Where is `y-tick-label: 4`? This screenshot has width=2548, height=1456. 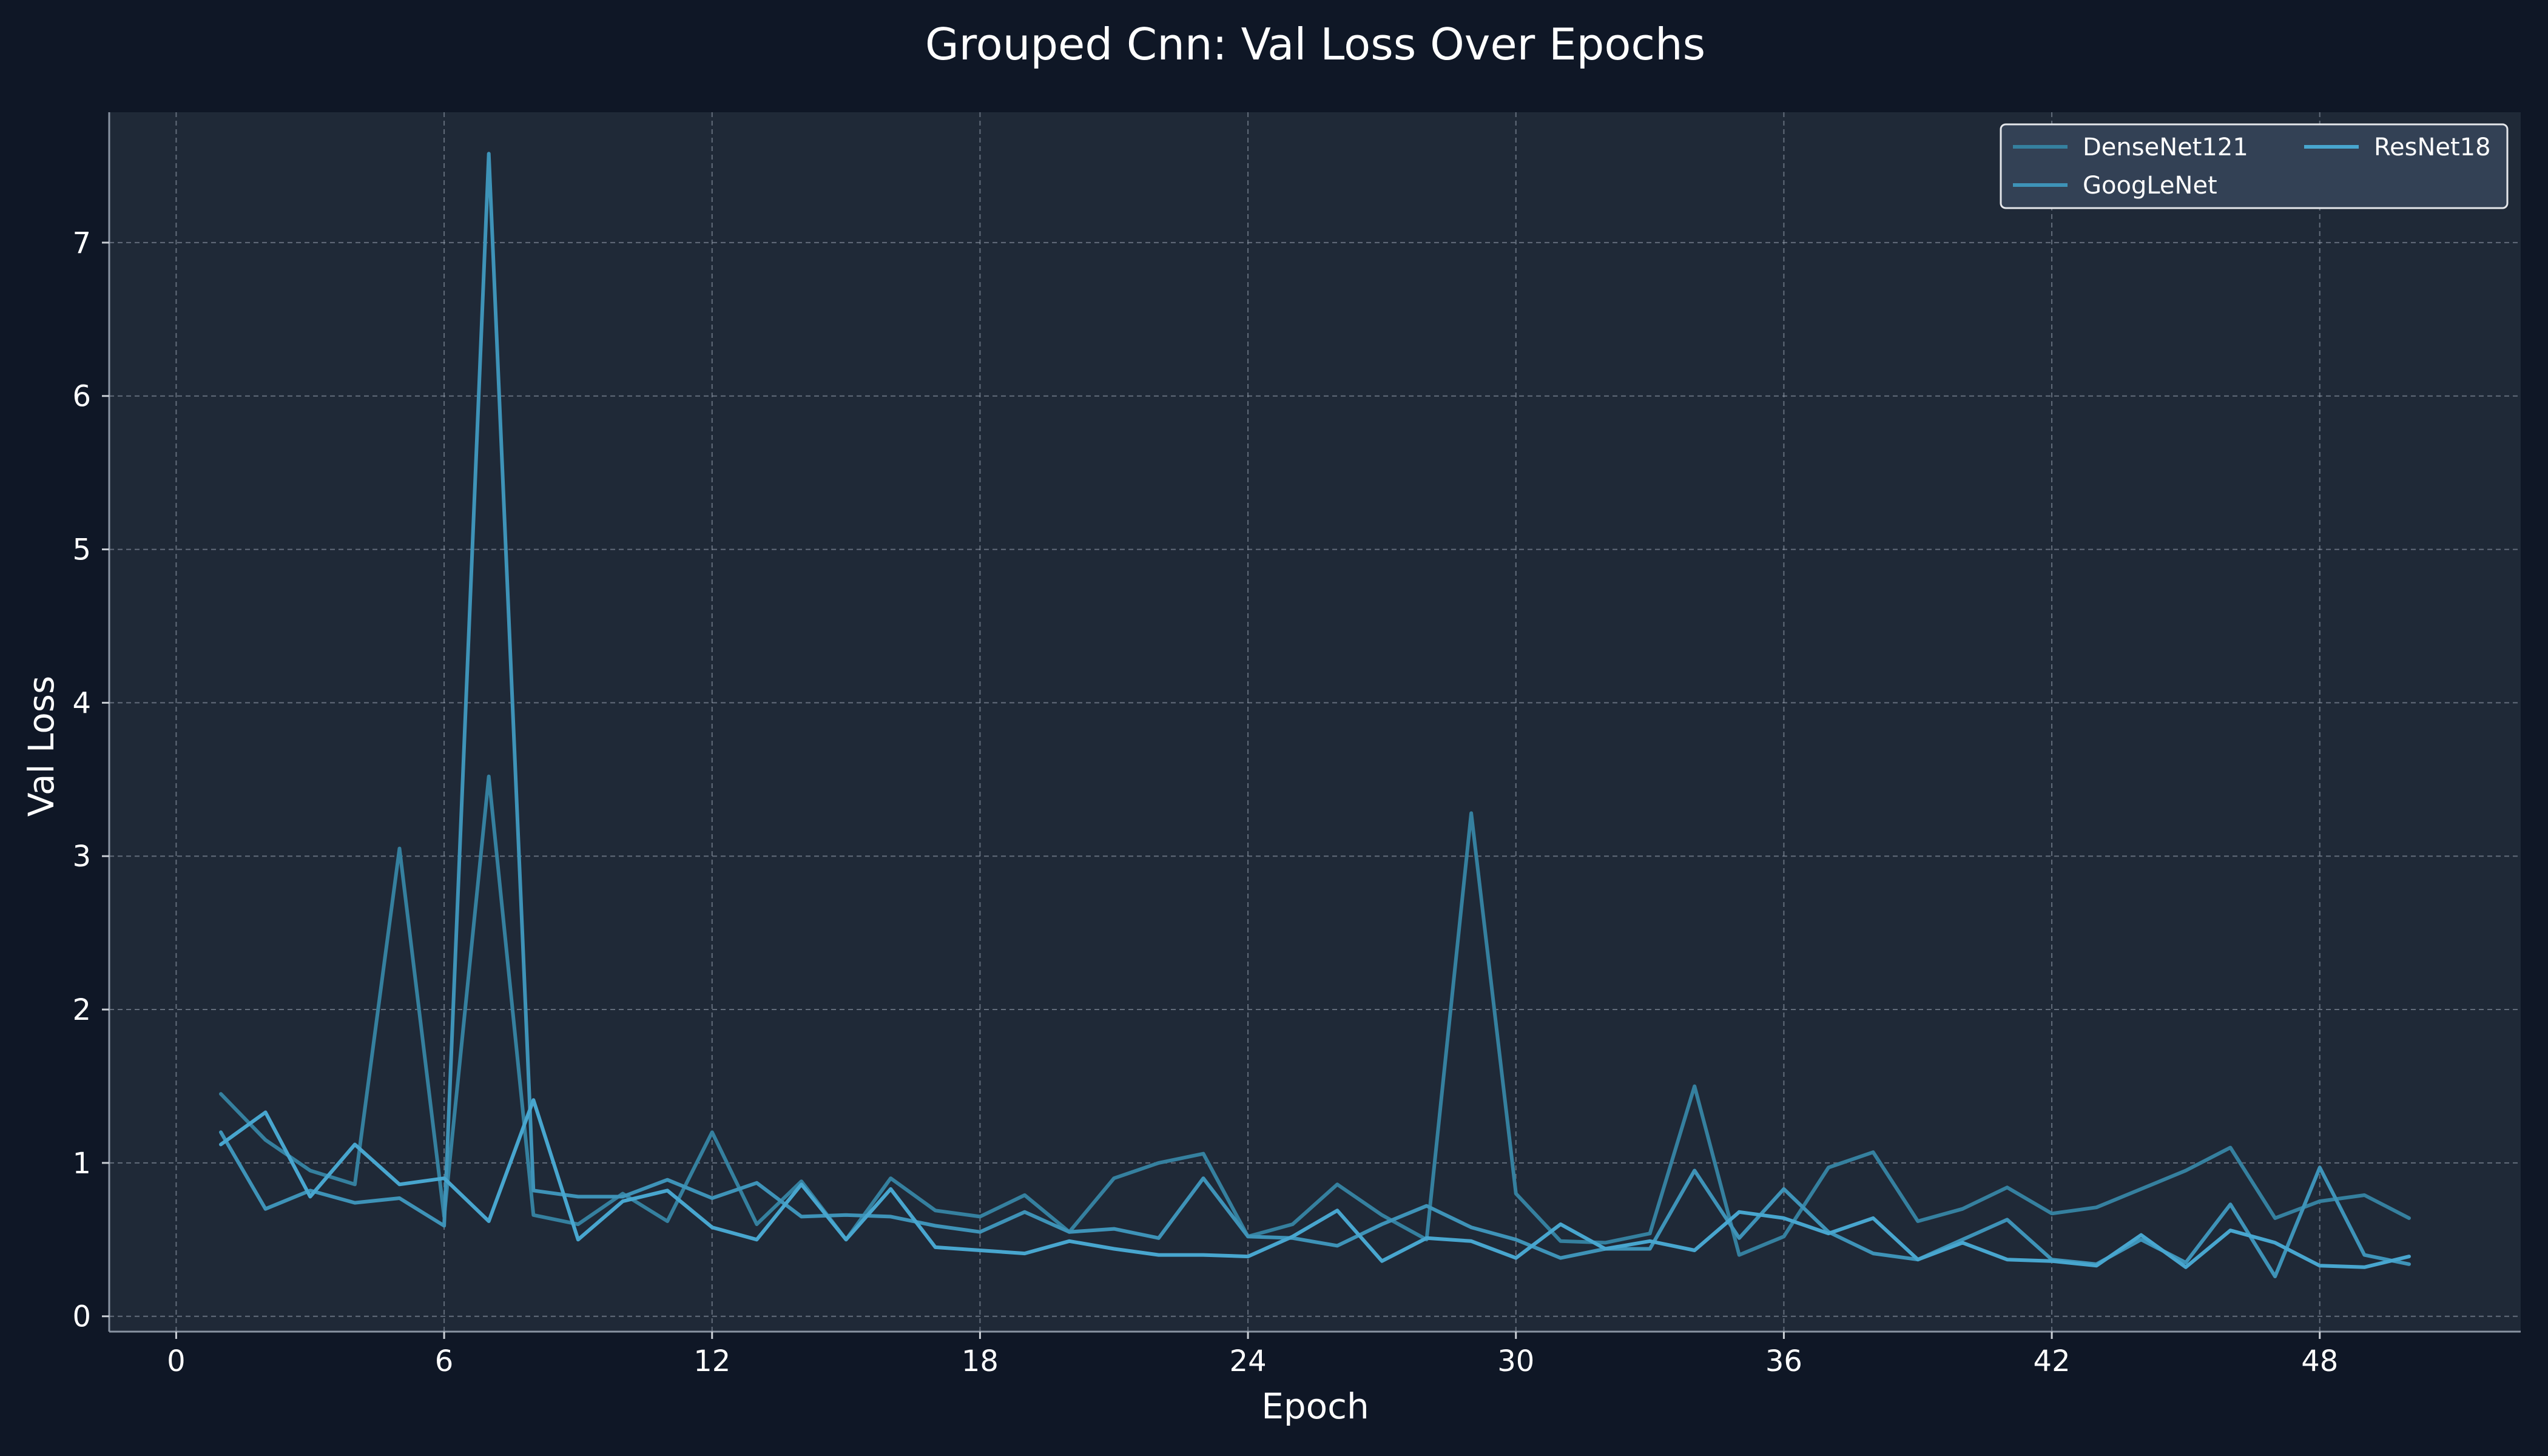
y-tick-label: 4 is located at coordinates (81, 703).